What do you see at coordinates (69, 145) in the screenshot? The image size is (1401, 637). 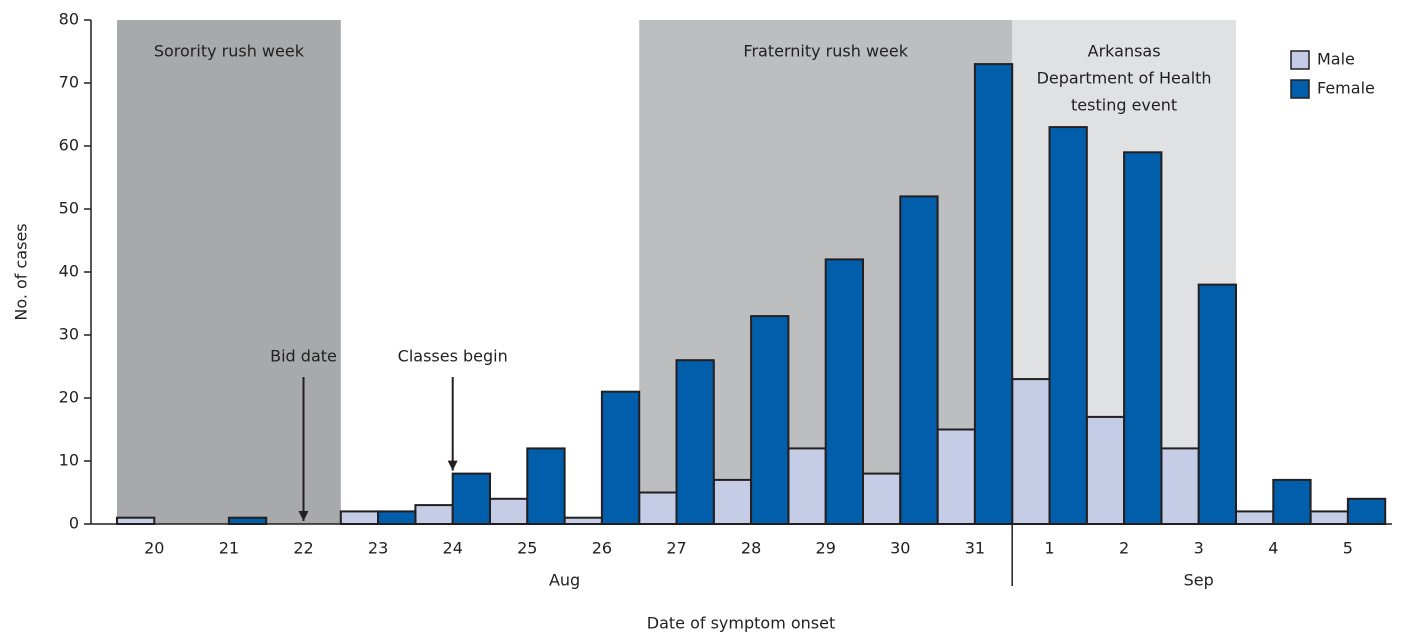 I see `y-tick-label: 60` at bounding box center [69, 145].